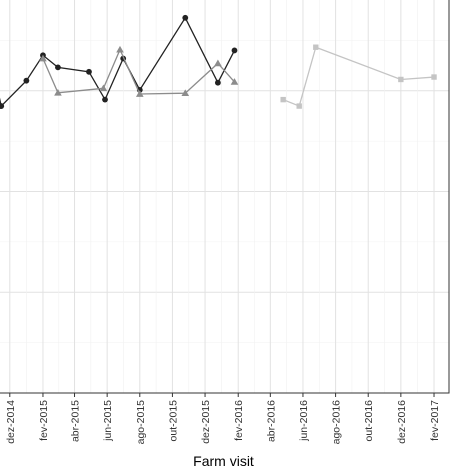  I want to click on x-tick-label: dez-2016, so click(402, 422).